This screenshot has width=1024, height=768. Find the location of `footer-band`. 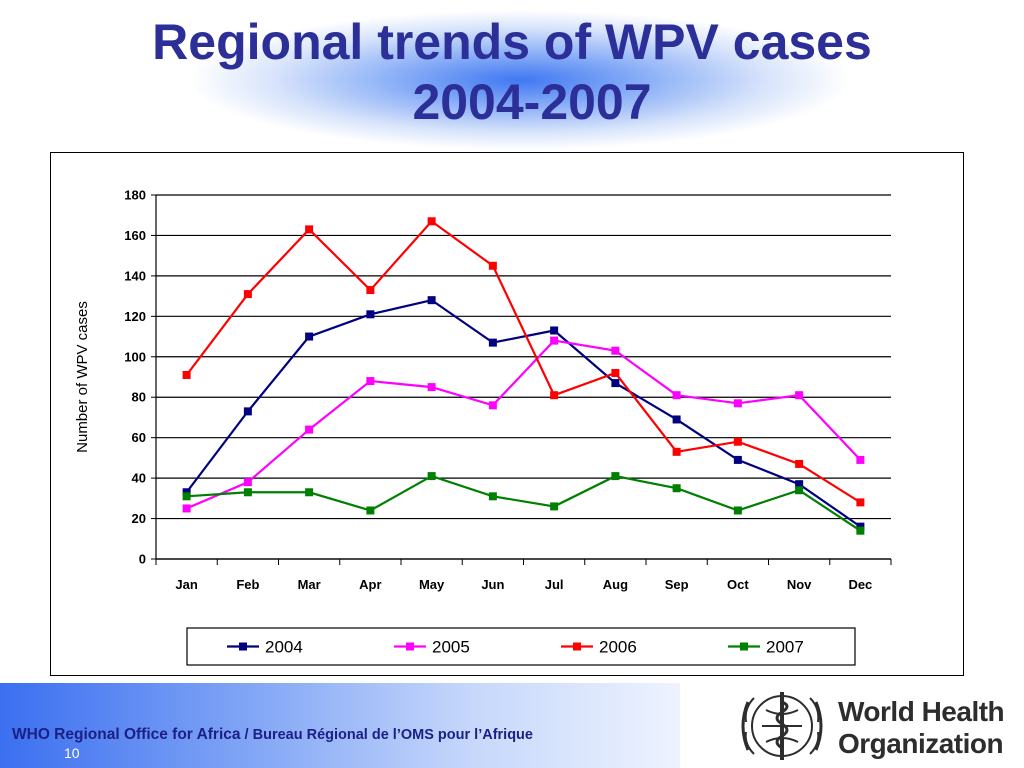

footer-band is located at coordinates (340, 725).